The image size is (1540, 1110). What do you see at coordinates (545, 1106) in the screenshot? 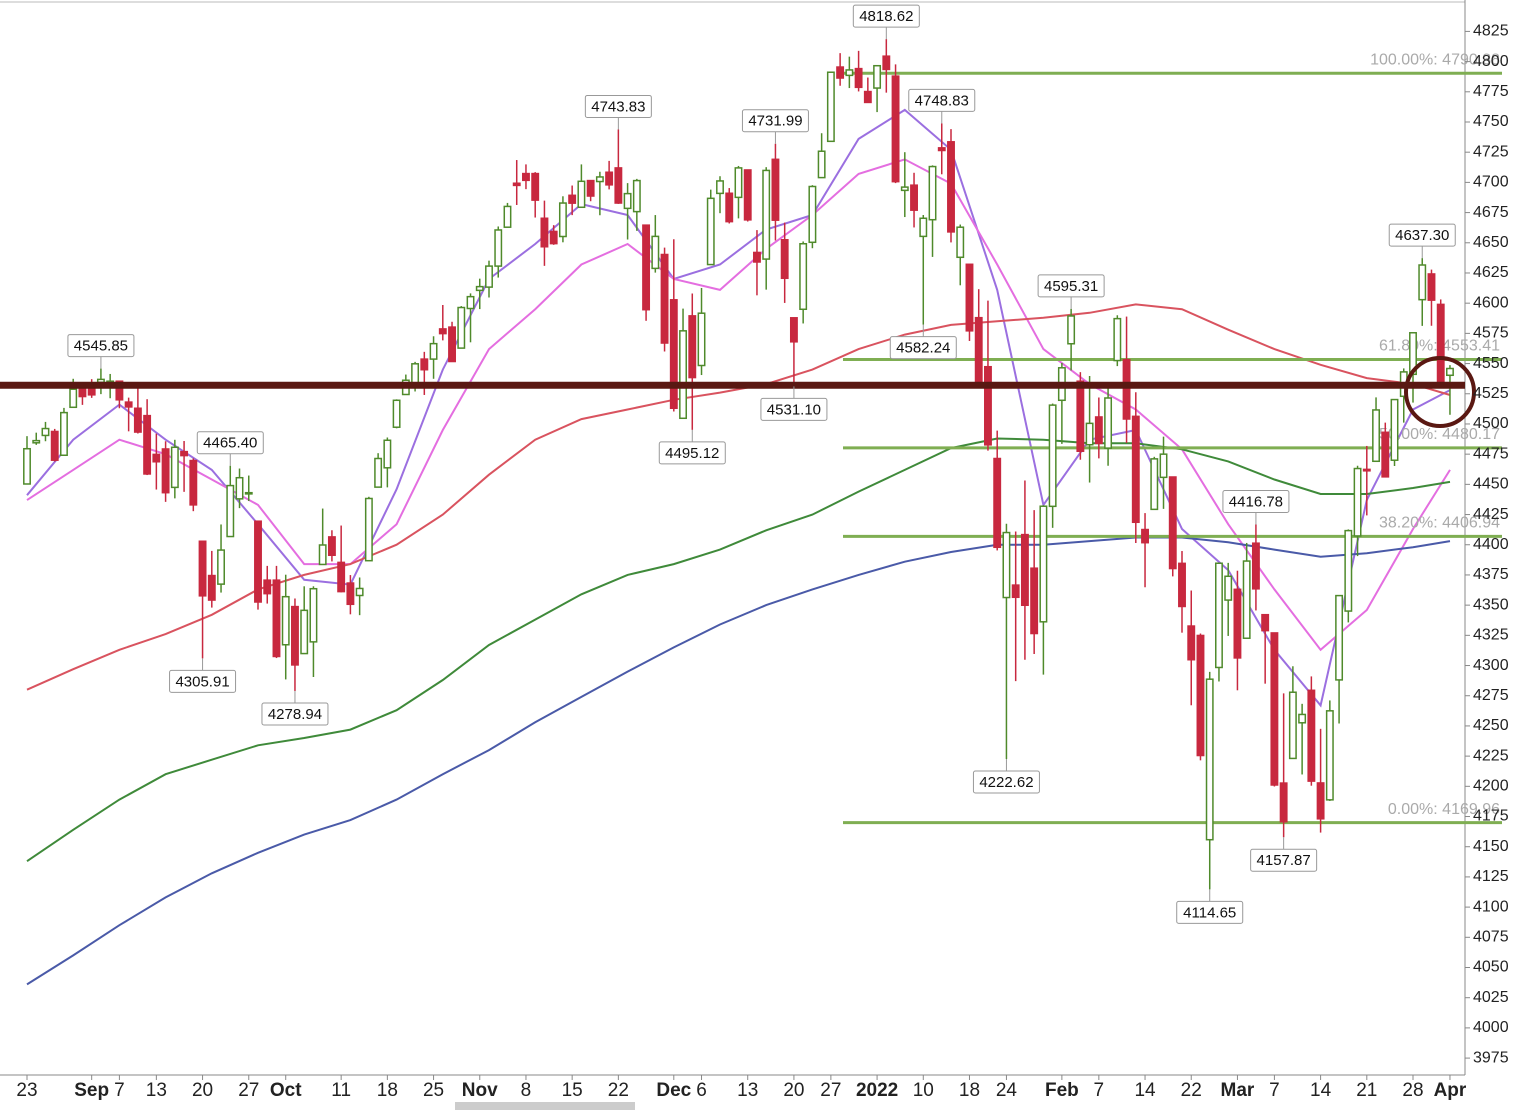
I see `scrollbar` at bounding box center [545, 1106].